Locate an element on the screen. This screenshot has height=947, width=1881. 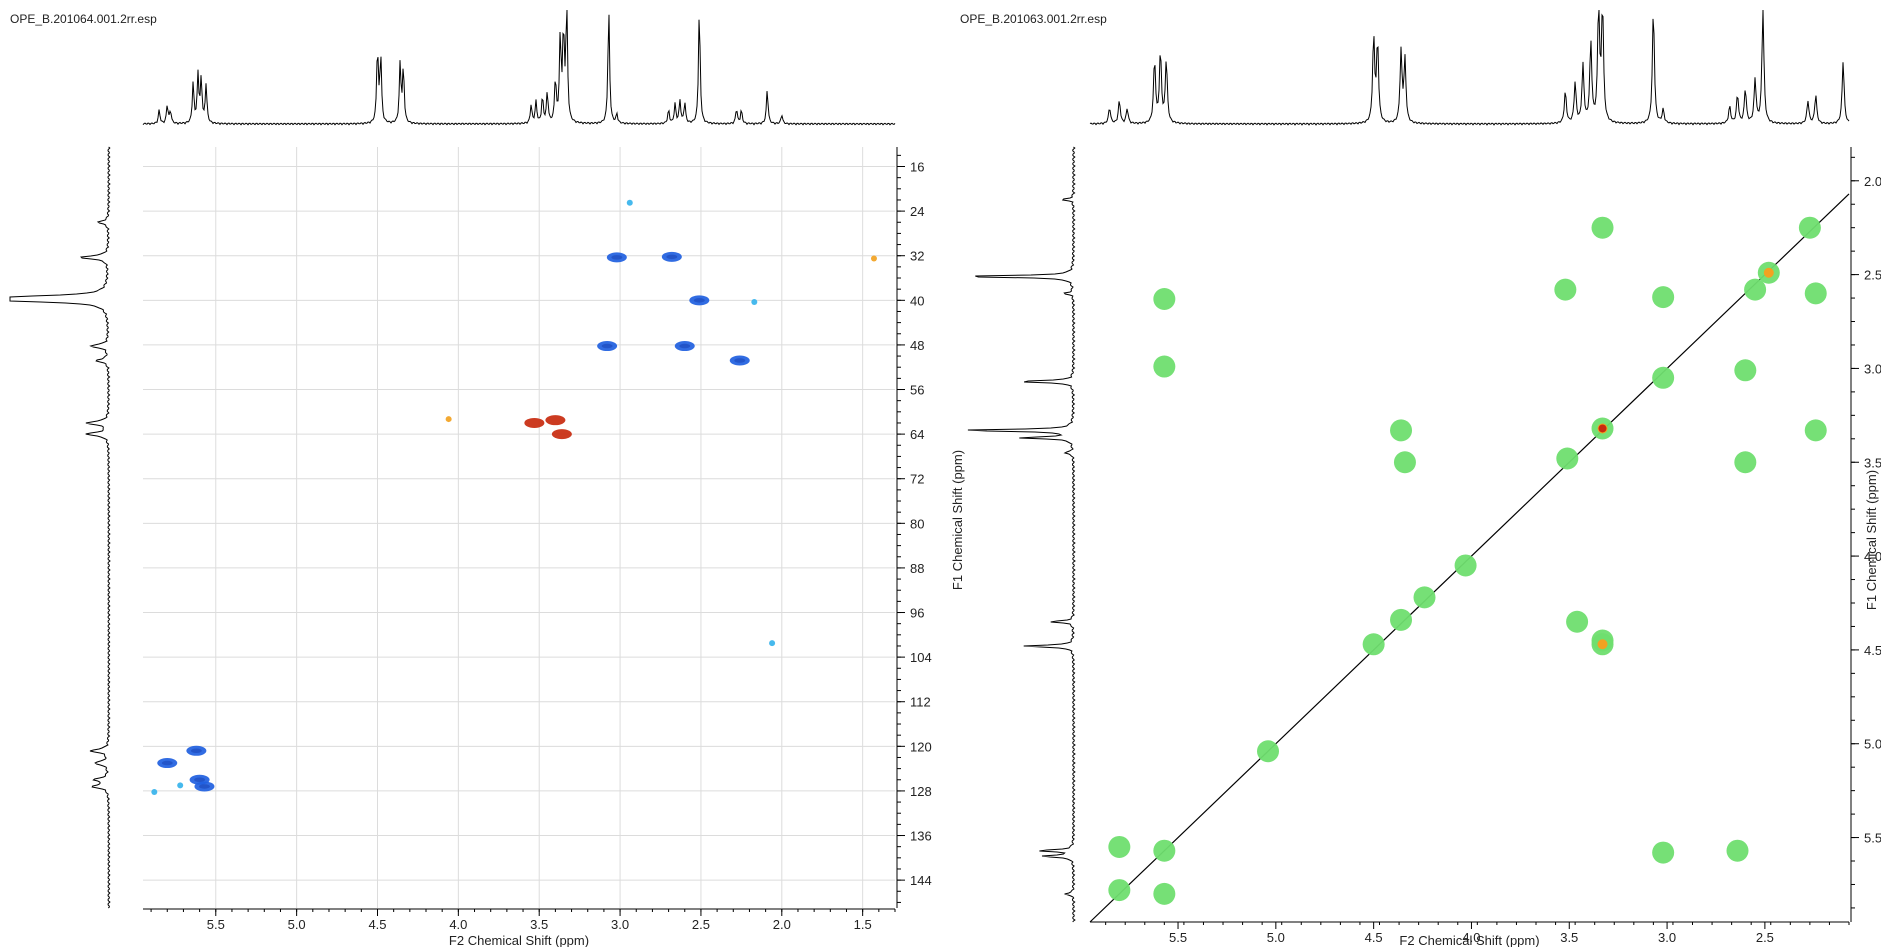
y-tick-label: 136 is located at coordinates (921, 836).